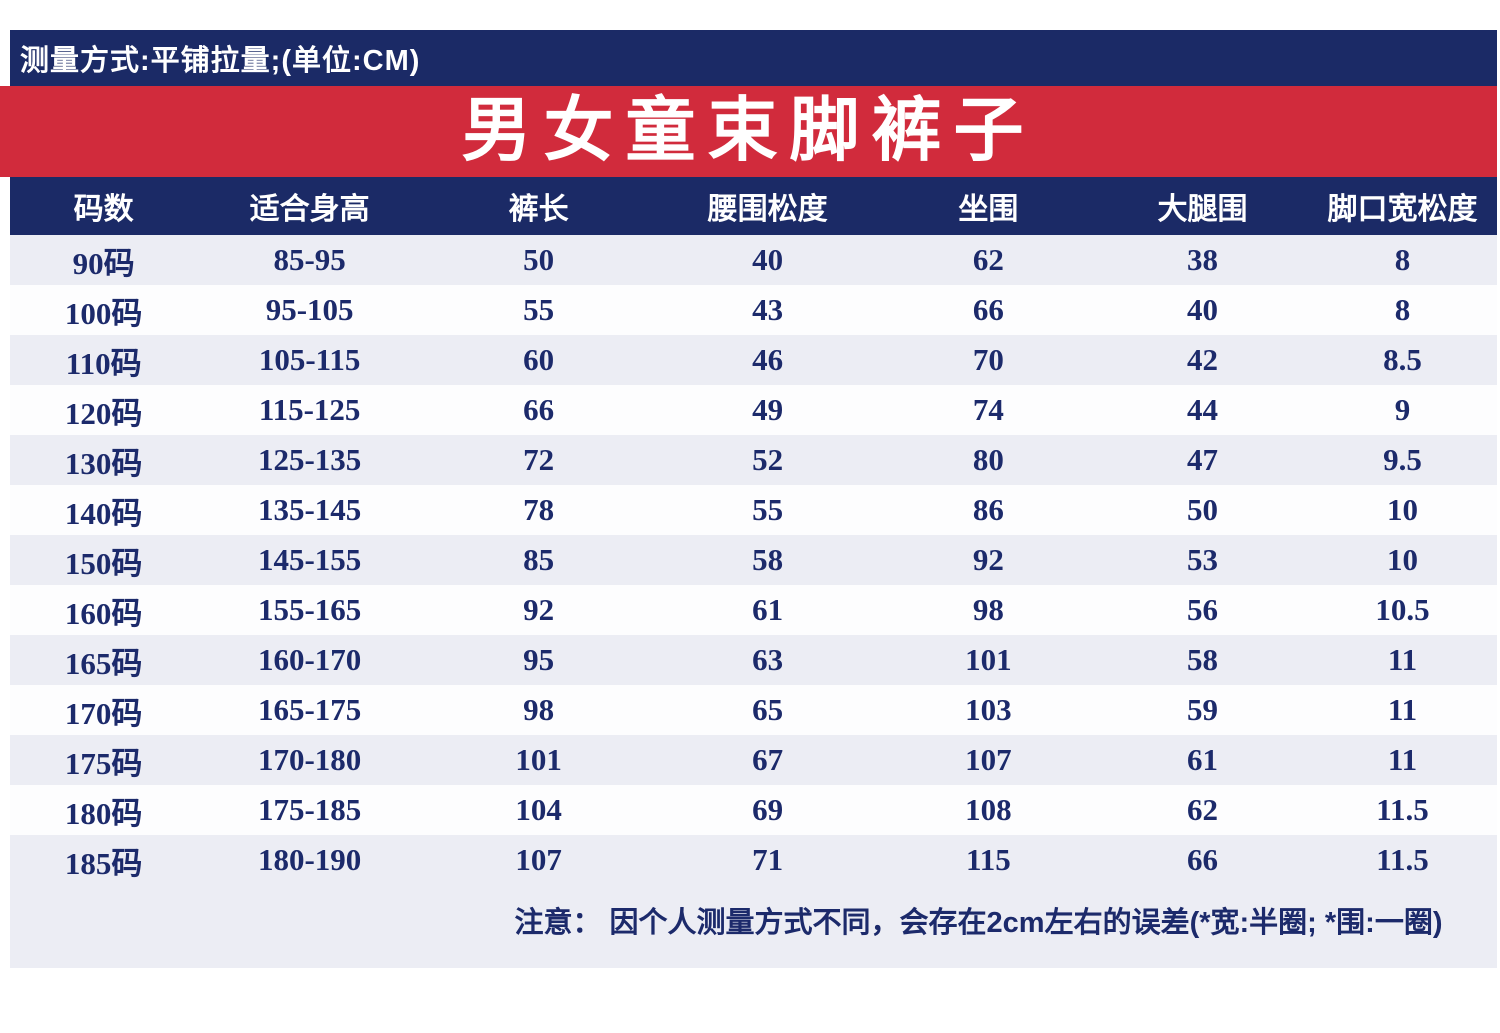 This screenshot has height=1033, width=1500. I want to click on table-row: 170码 165-175 98 65 103 59 11, so click(753, 710).